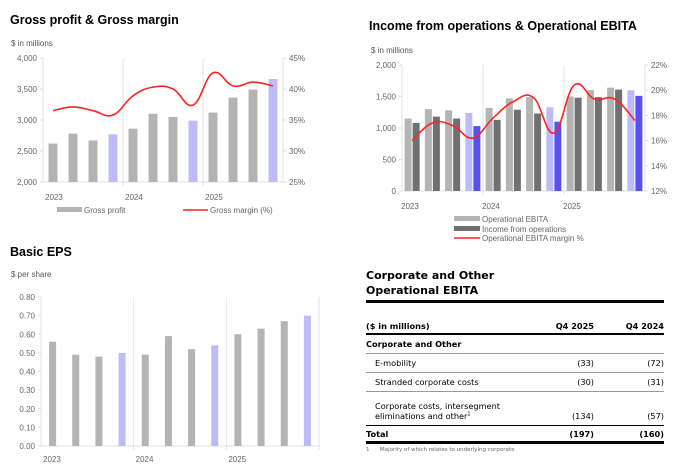  I want to click on row-label: E-mobility, so click(445, 363).